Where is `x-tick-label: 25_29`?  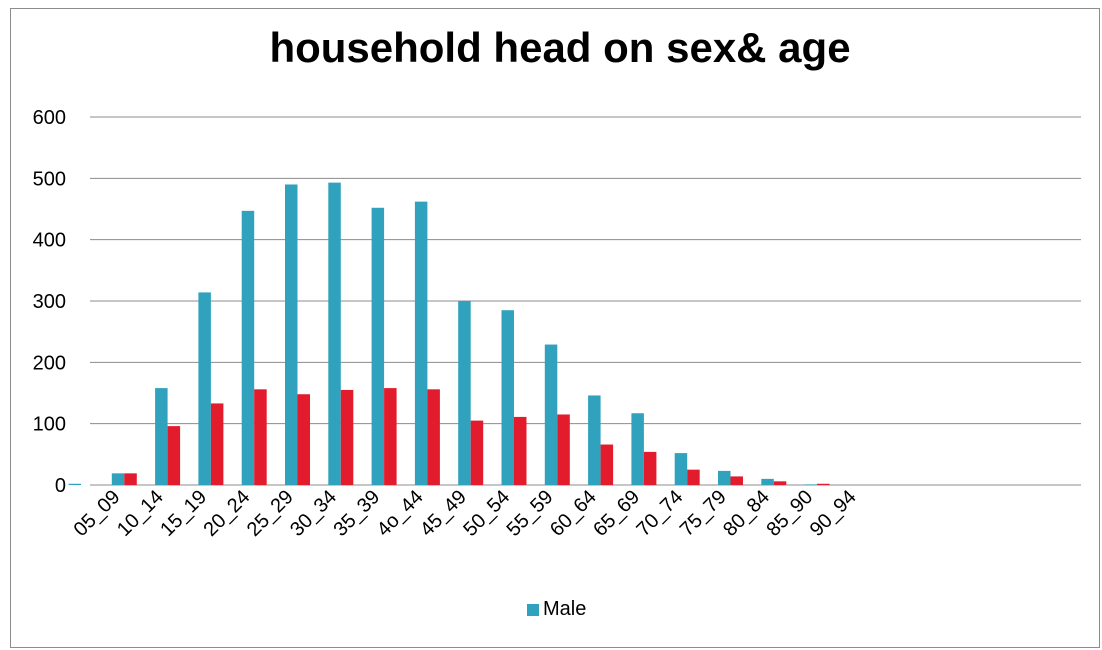 x-tick-label: 25_29 is located at coordinates (270, 513).